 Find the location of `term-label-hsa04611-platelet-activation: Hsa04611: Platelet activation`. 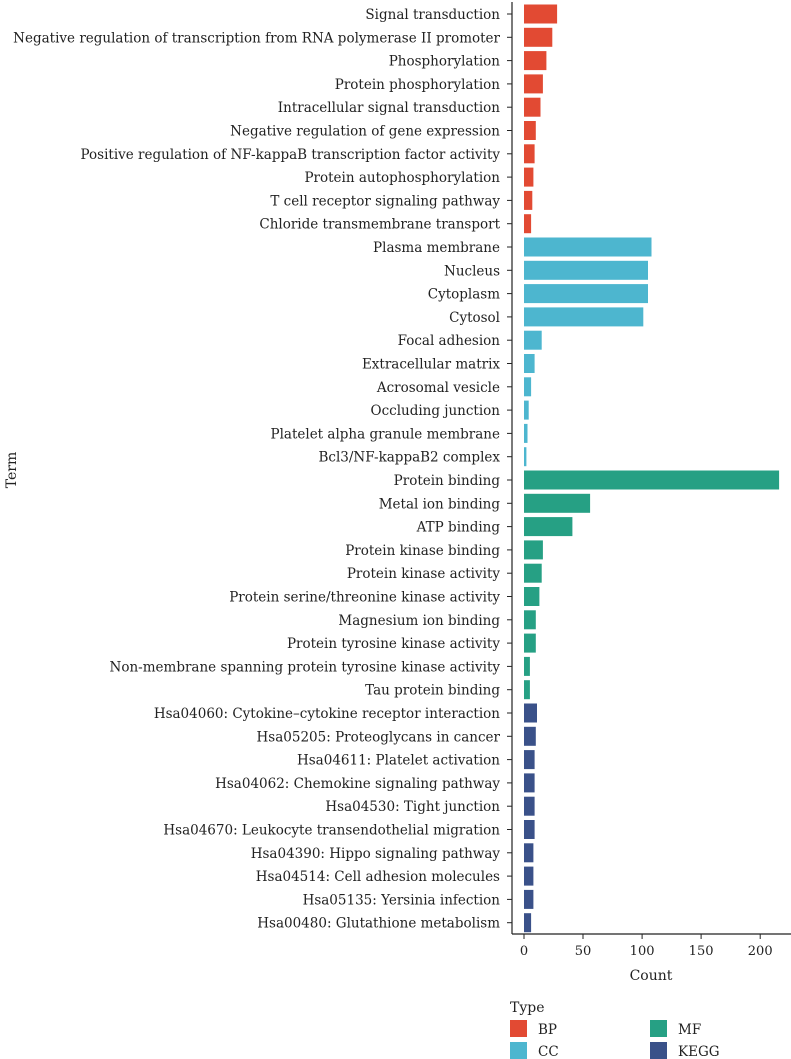

term-label-hsa04611-platelet-activation: Hsa04611: Platelet activation is located at coordinates (398, 761).